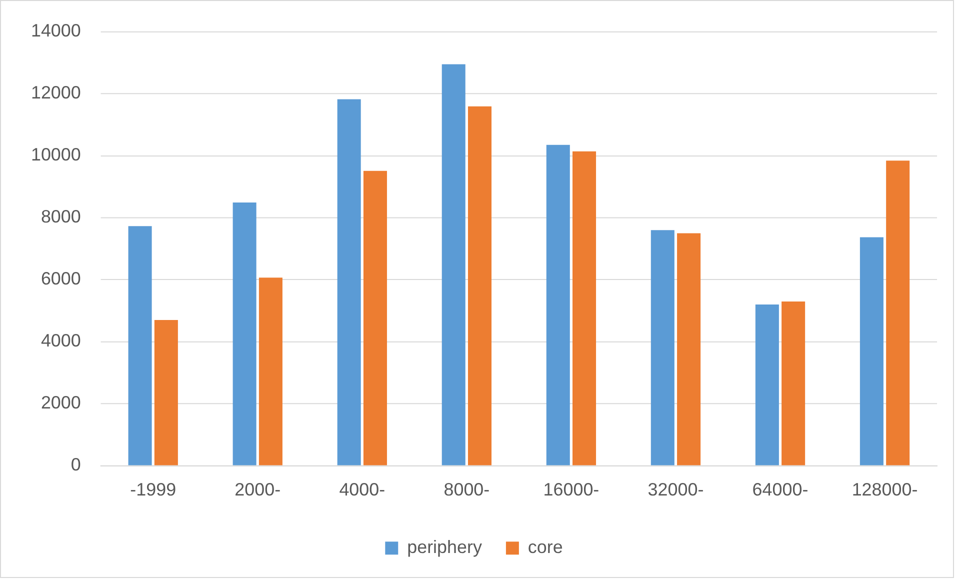  I want to click on x-tick-label: 2000-, so click(257, 489).